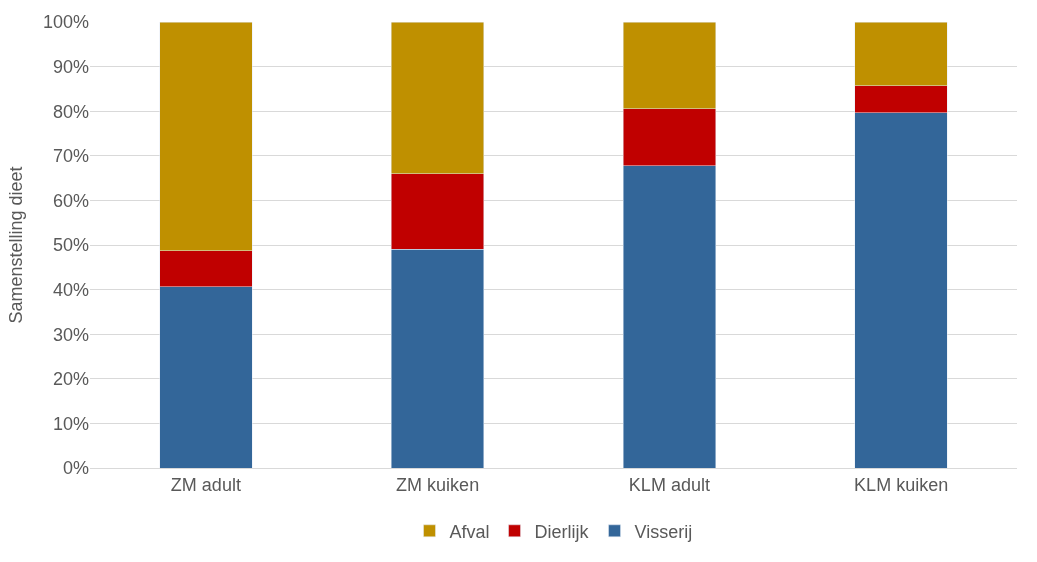 Image resolution: width=1037 pixels, height=562 pixels. Describe the element at coordinates (669, 484) in the screenshot. I see `x-tick-label: KLM adult` at that location.